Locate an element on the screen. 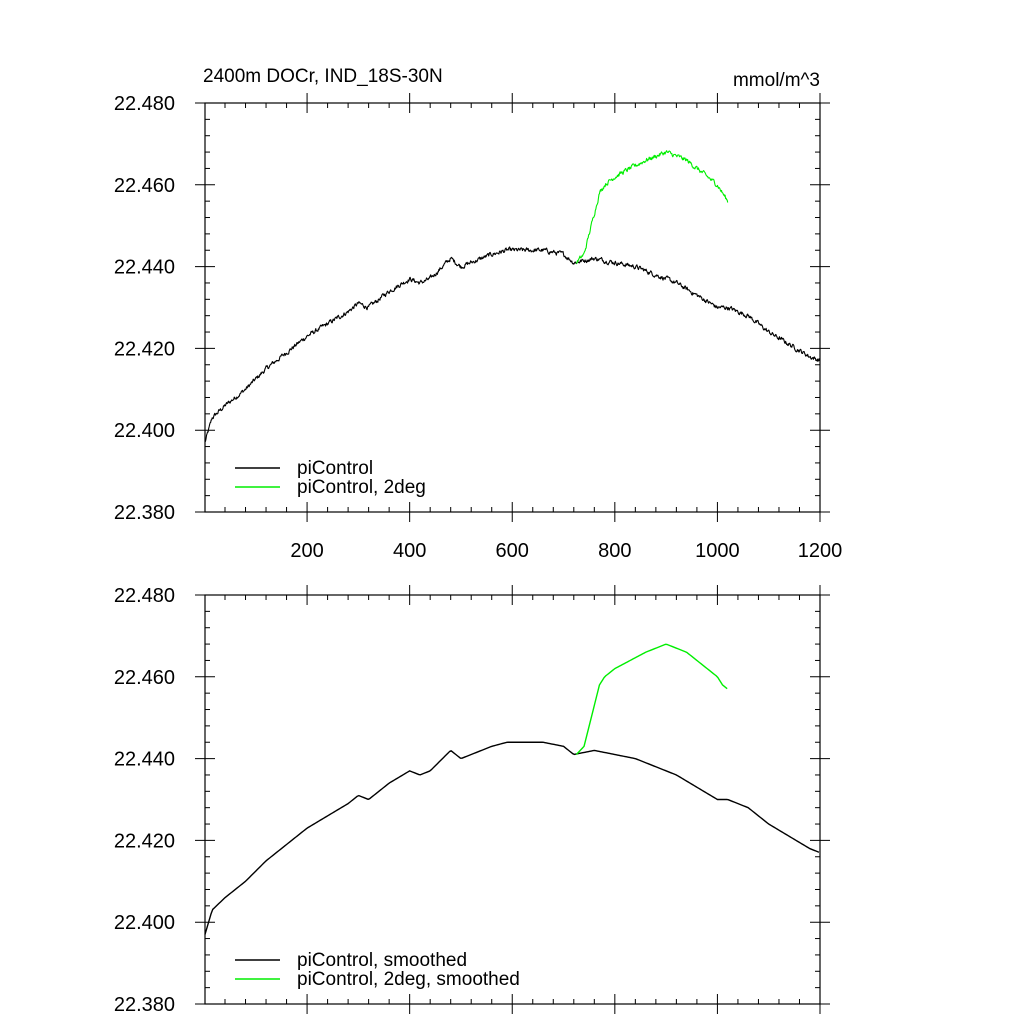  legend-label: piControl, 2deg is located at coordinates (361, 487).